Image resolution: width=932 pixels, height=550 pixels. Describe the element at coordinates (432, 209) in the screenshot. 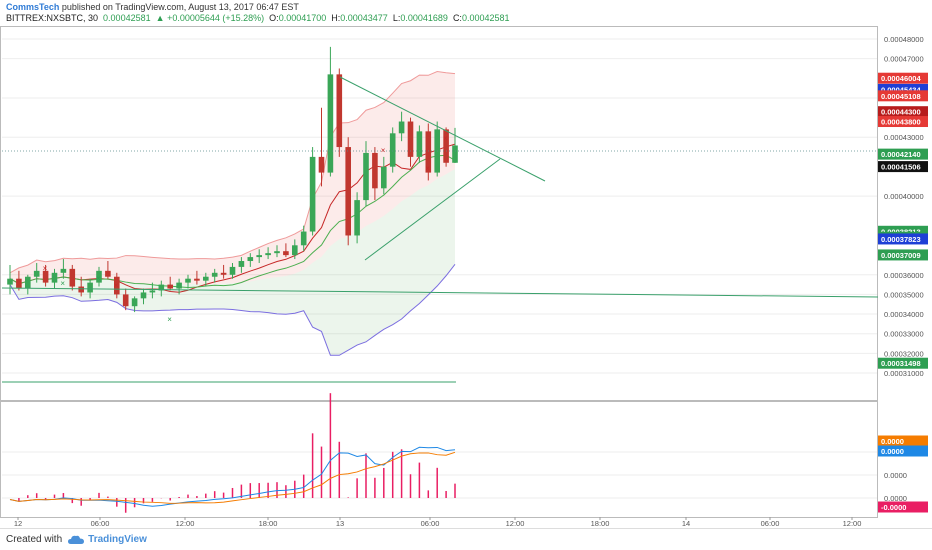

I see `triangle-lower-line` at that location.